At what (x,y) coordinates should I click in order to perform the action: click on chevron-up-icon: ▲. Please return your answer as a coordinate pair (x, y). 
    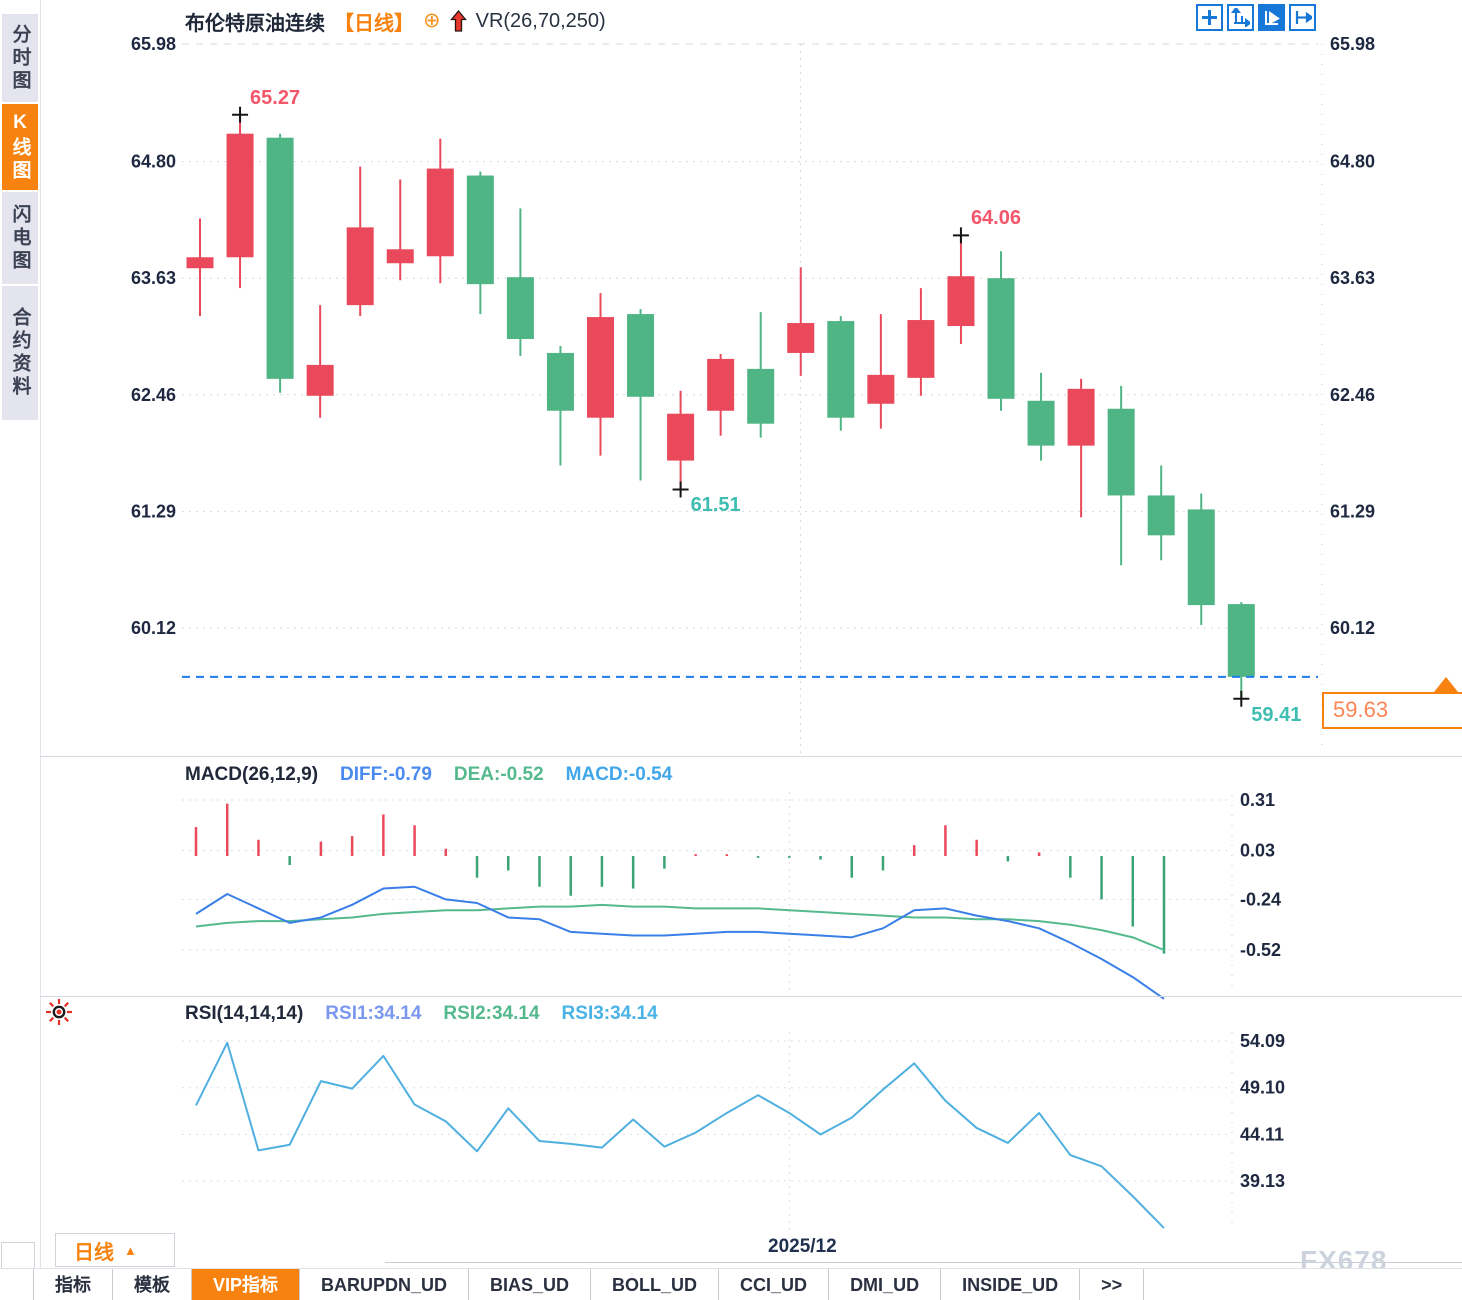
    Looking at the image, I should click on (130, 1250).